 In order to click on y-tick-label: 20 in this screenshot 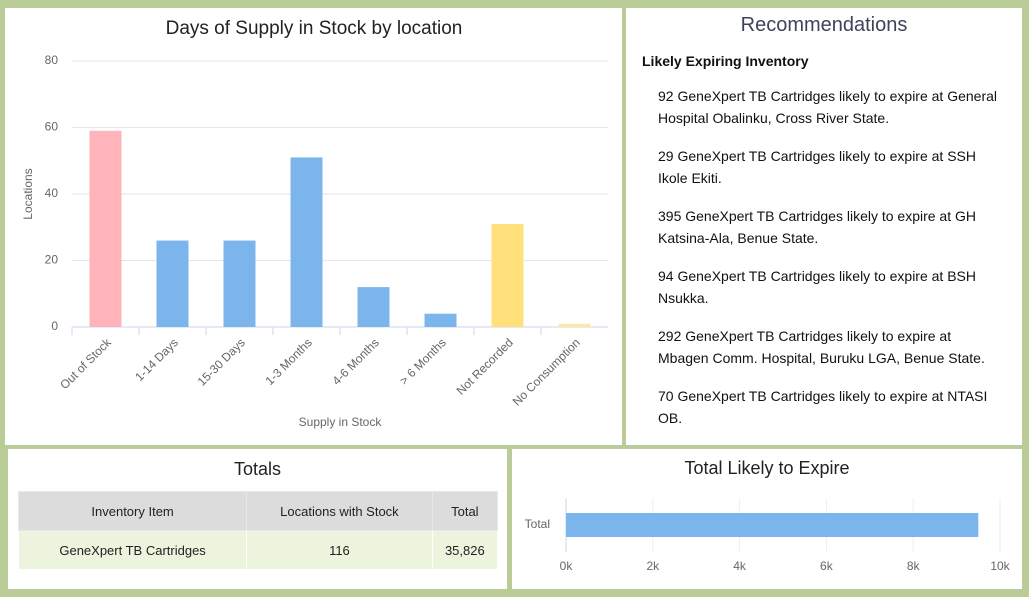, I will do `click(52, 260)`.